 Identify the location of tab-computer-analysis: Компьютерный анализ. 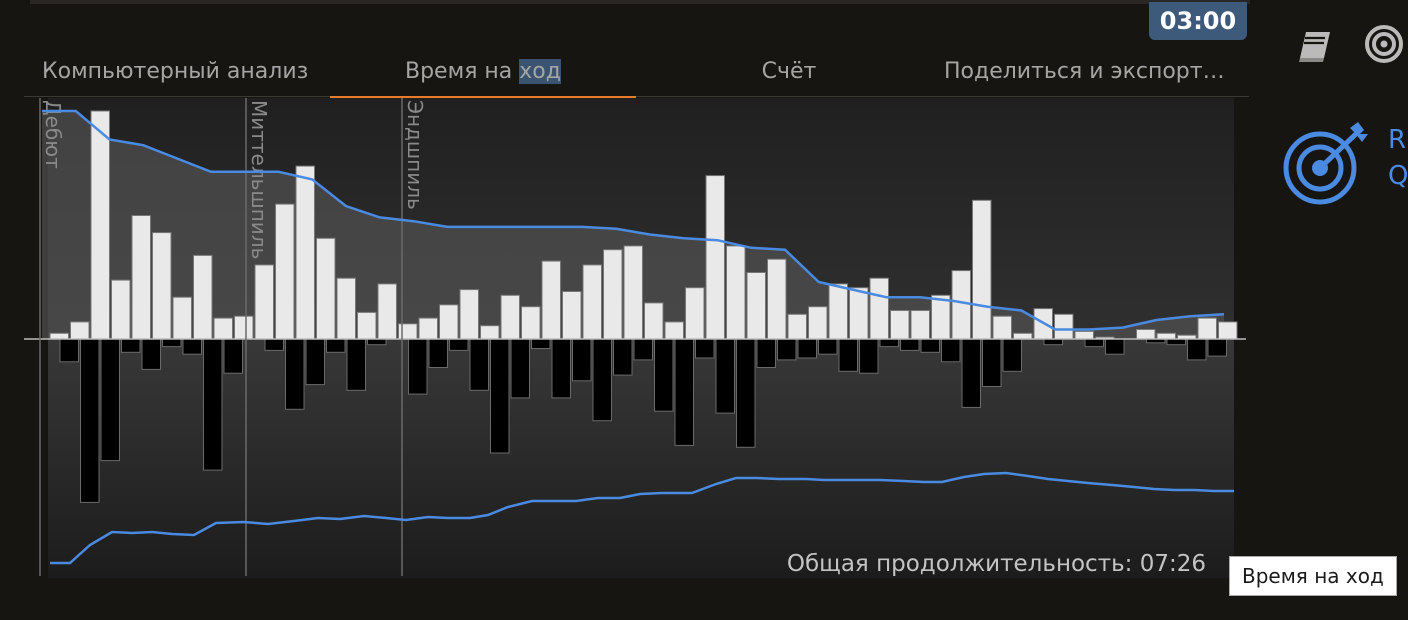
(175, 71).